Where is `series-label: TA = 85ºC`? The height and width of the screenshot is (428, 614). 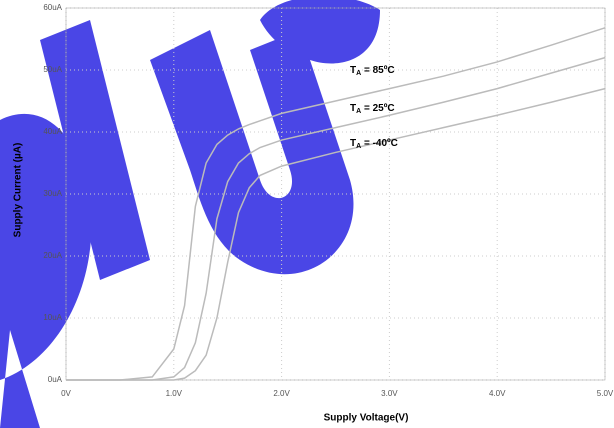 series-label: TA = 85ºC is located at coordinates (372, 71).